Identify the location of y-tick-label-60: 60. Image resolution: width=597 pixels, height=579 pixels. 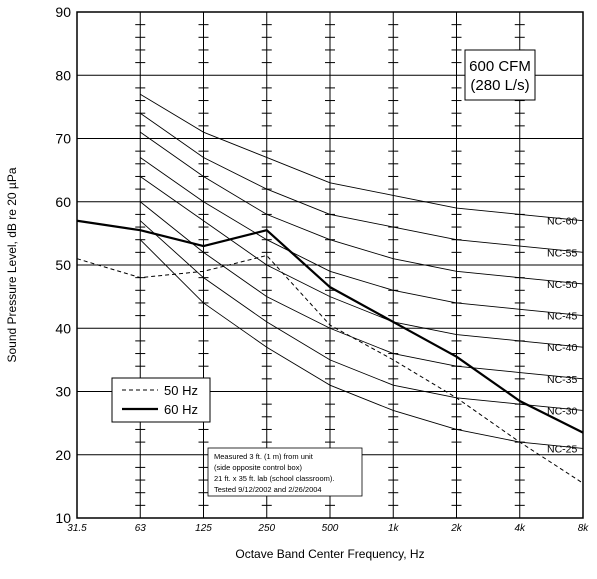
(63, 202).